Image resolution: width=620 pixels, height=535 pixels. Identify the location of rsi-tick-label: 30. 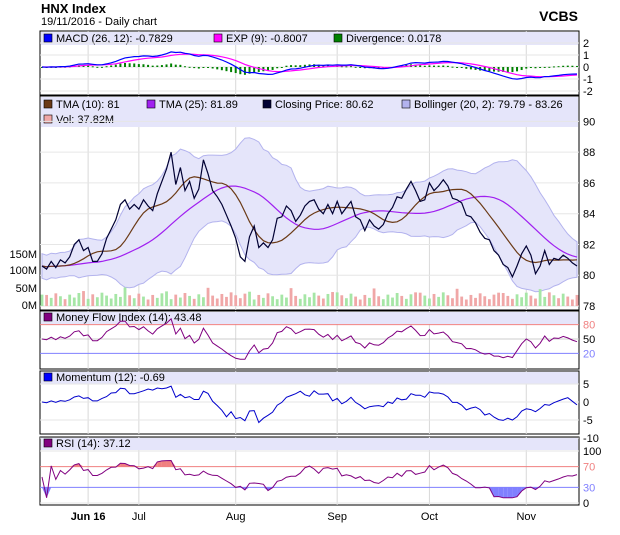
(589, 488).